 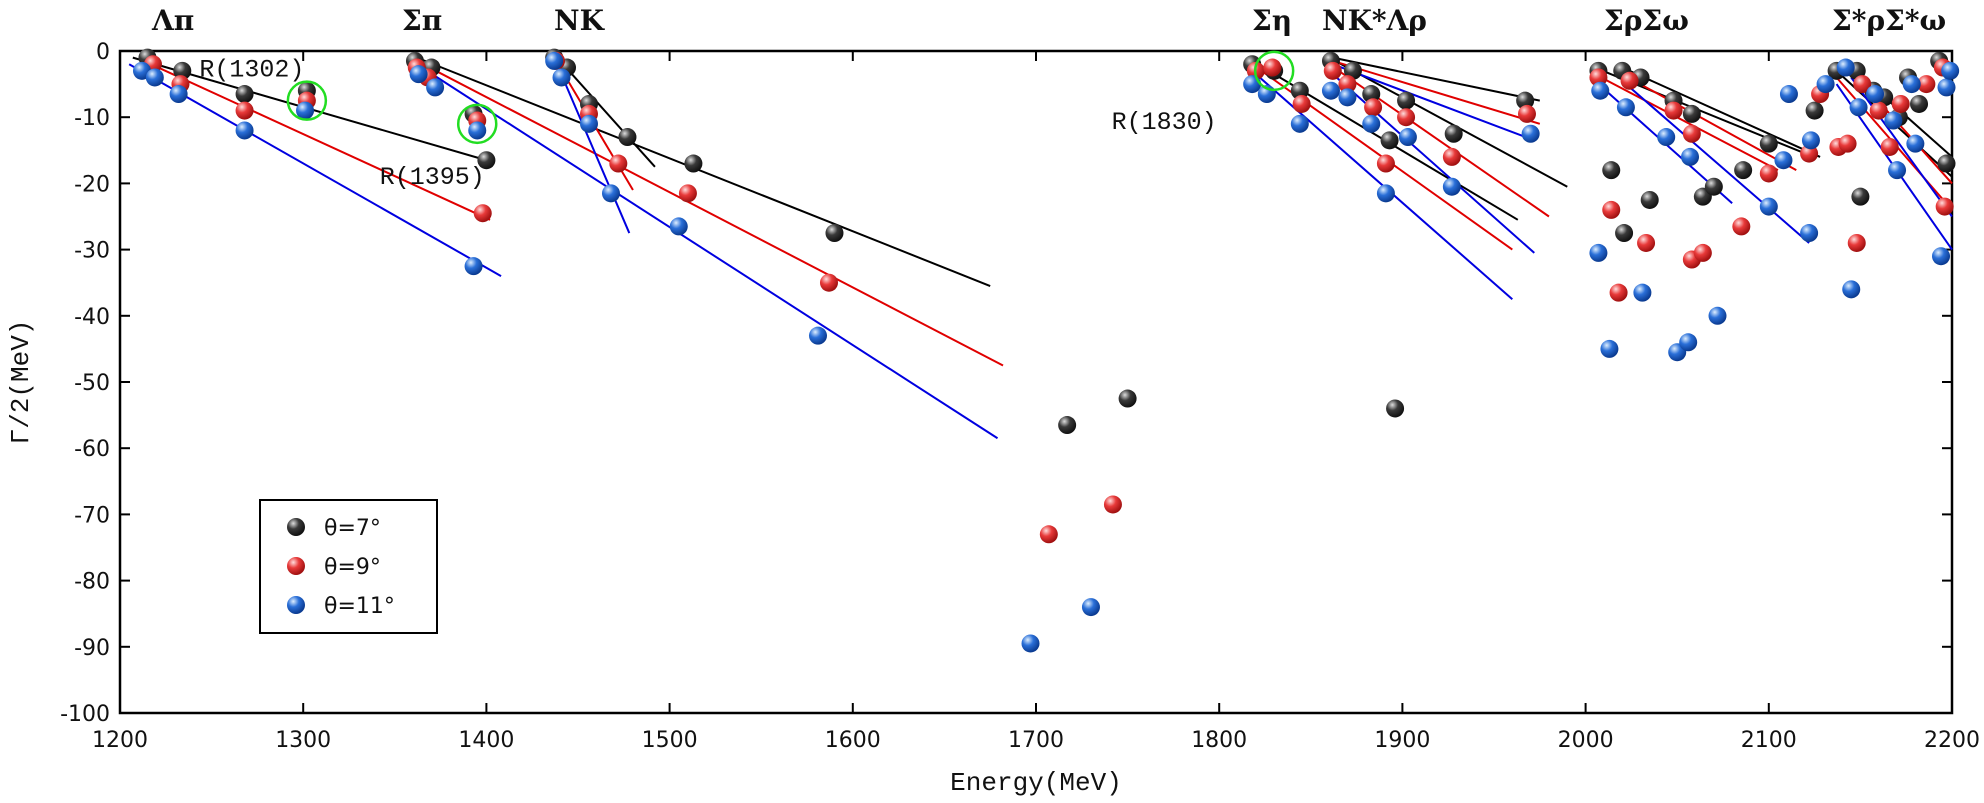 What do you see at coordinates (92, 317) in the screenshot?
I see `y-tick-label: -40` at bounding box center [92, 317].